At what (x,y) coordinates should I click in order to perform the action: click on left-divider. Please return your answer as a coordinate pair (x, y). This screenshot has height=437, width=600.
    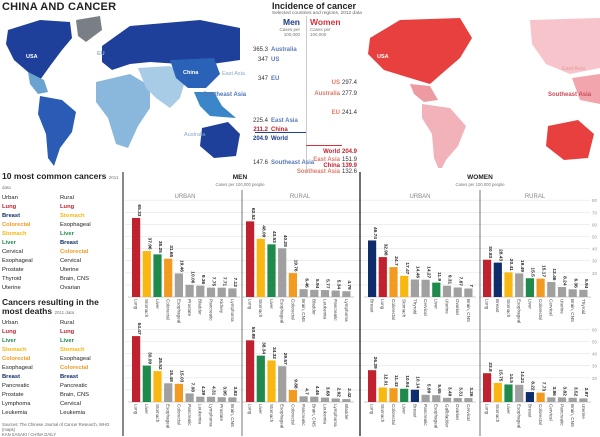
    Looking at the image, I should click on (123, 304).